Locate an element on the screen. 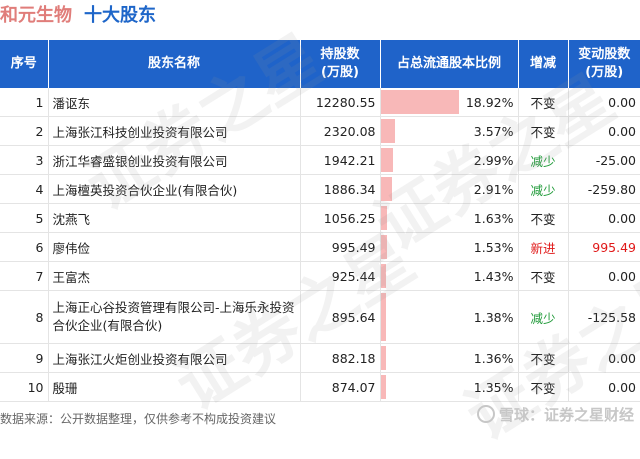  header-holding: 持股数 (万股) is located at coordinates (340, 64).